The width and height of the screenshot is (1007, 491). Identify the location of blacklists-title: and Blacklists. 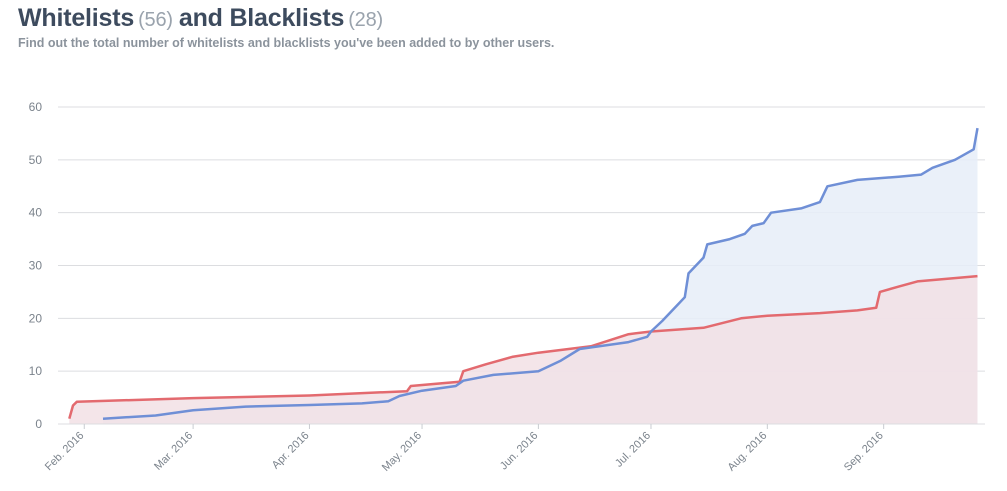
(261, 18).